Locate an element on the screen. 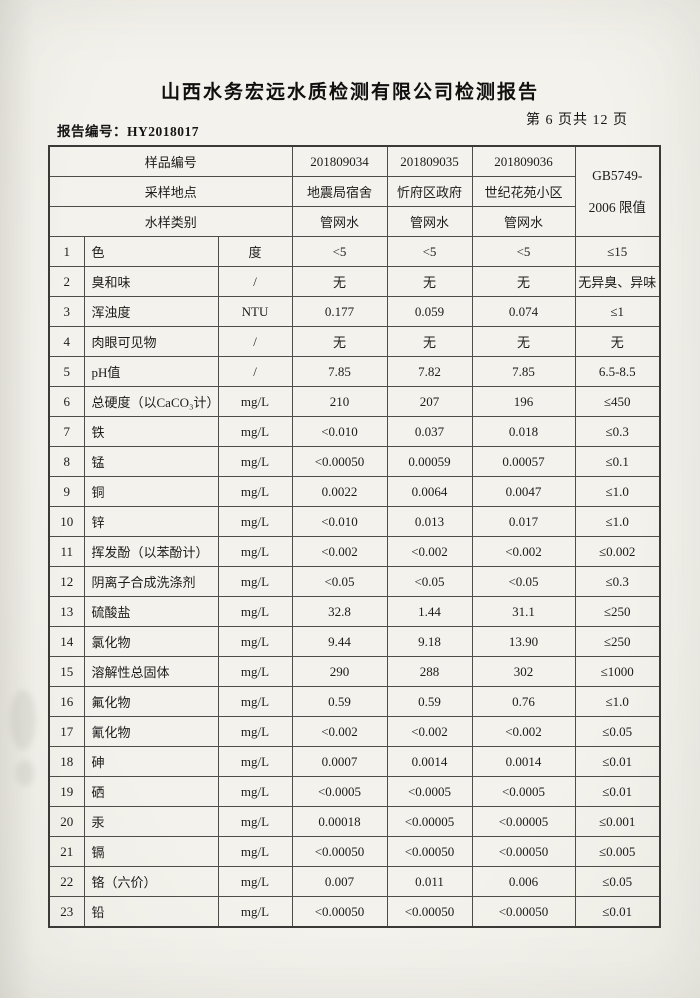 This screenshot has width=700, height=998. param-name: 肉眼可见物 is located at coordinates (151, 341).